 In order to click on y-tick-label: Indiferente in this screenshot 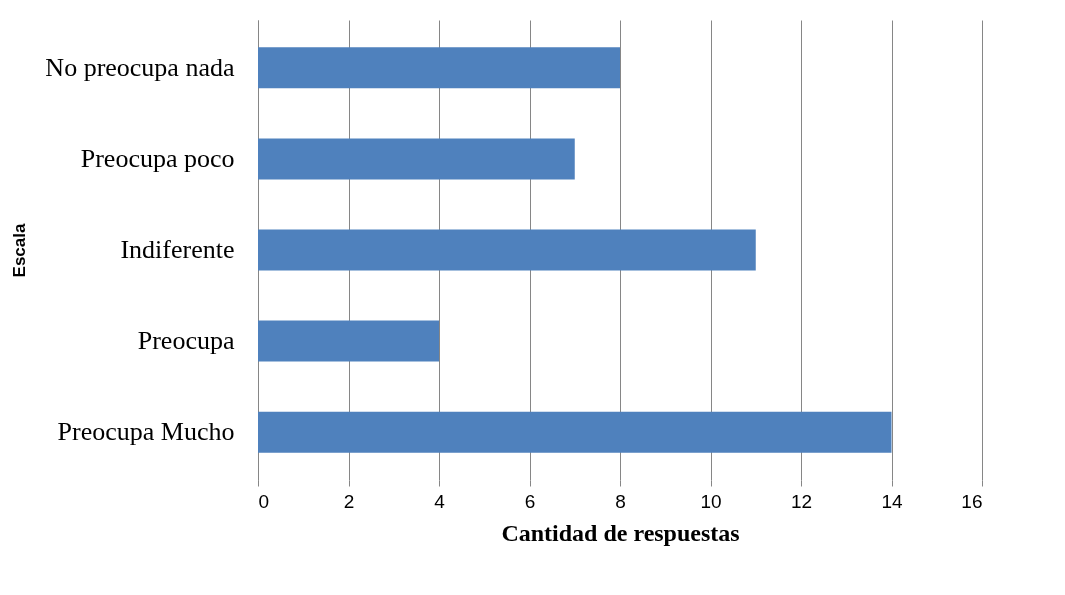, I will do `click(177, 249)`.